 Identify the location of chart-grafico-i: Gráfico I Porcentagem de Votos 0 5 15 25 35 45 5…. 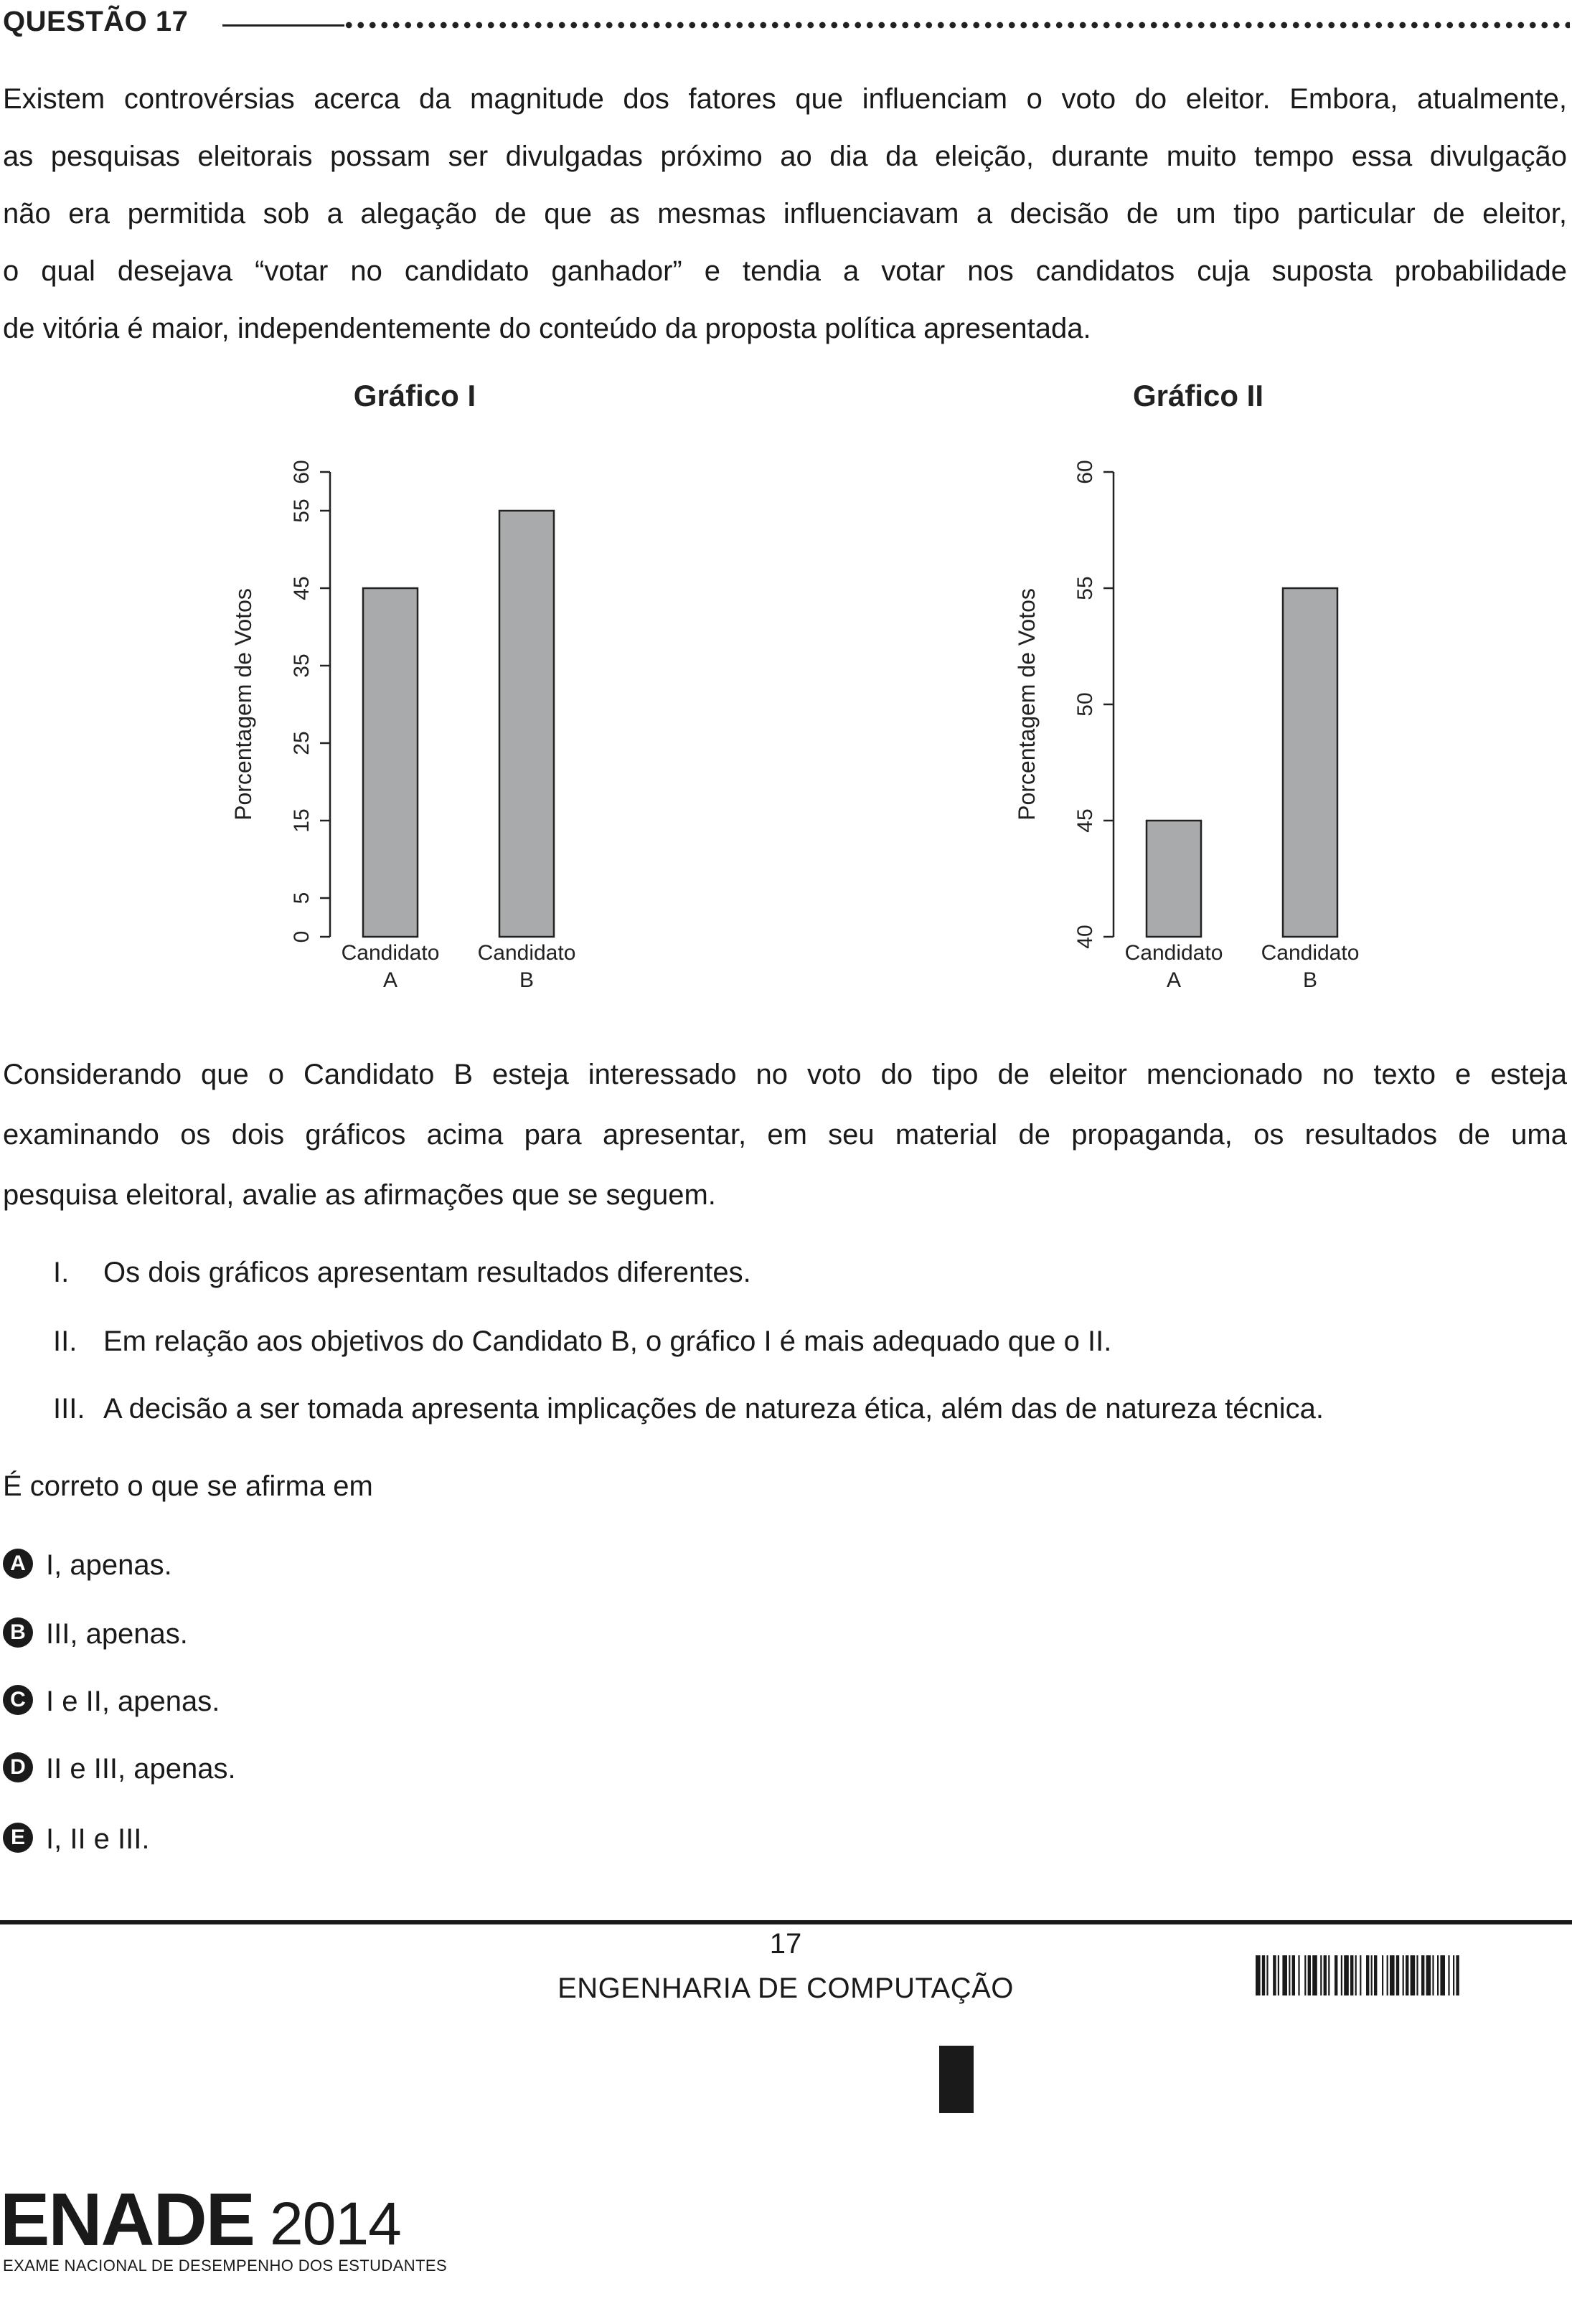
(403, 685).